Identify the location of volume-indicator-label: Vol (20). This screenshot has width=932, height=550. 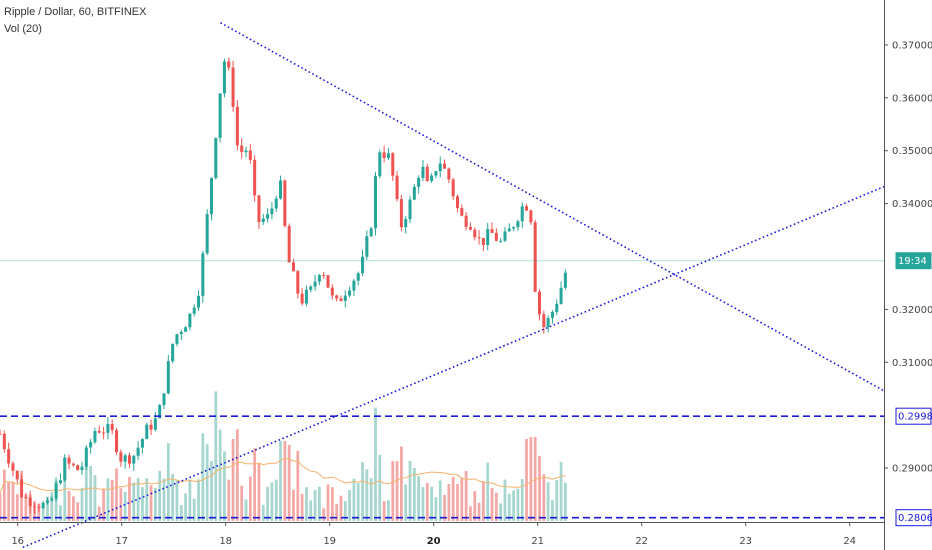
(23, 29).